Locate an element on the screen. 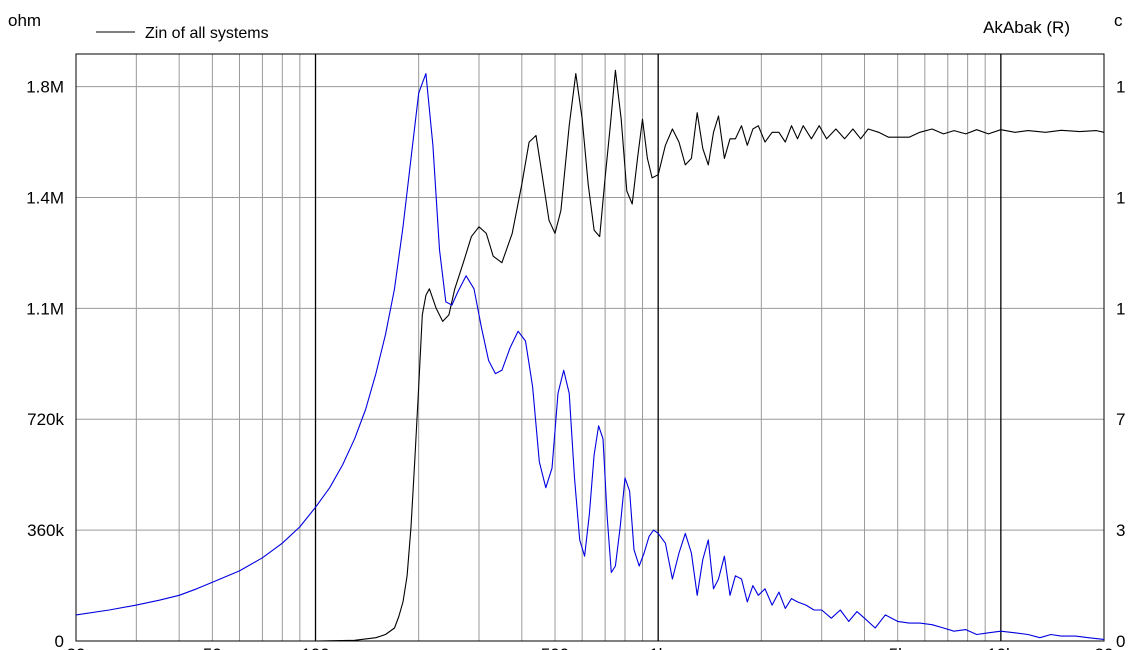 The image size is (1130, 650). y-tick-label: 1.1M is located at coordinates (45, 308).